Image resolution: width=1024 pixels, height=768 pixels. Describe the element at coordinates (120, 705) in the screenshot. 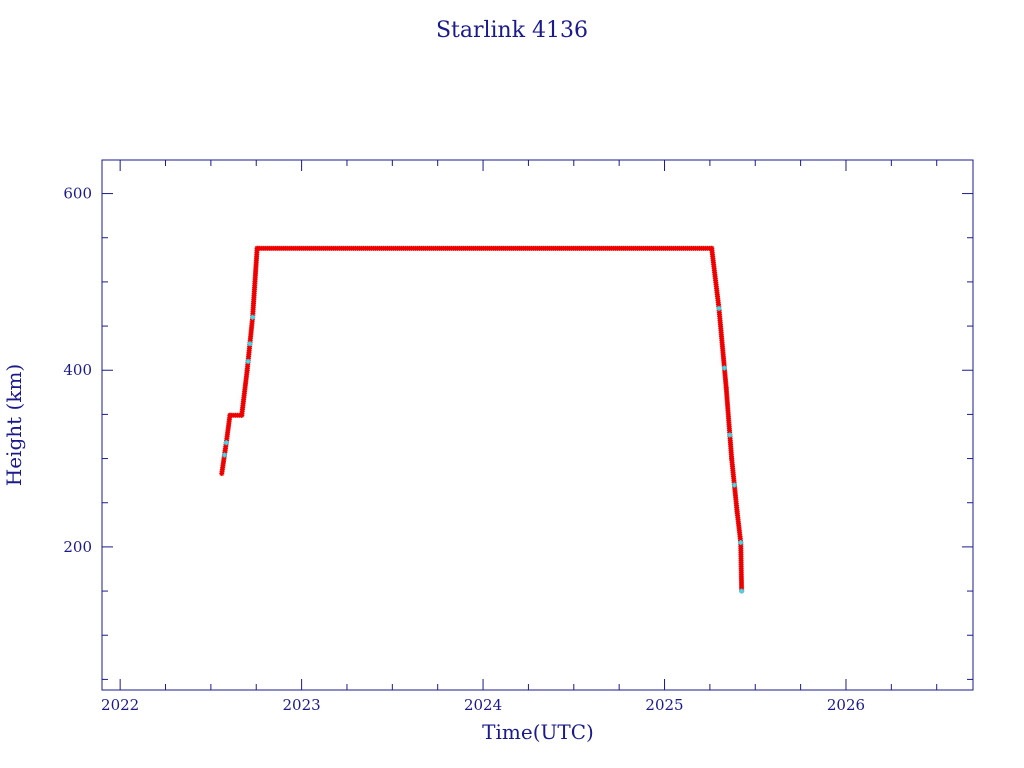

I see `x-tick-label: 2022` at that location.